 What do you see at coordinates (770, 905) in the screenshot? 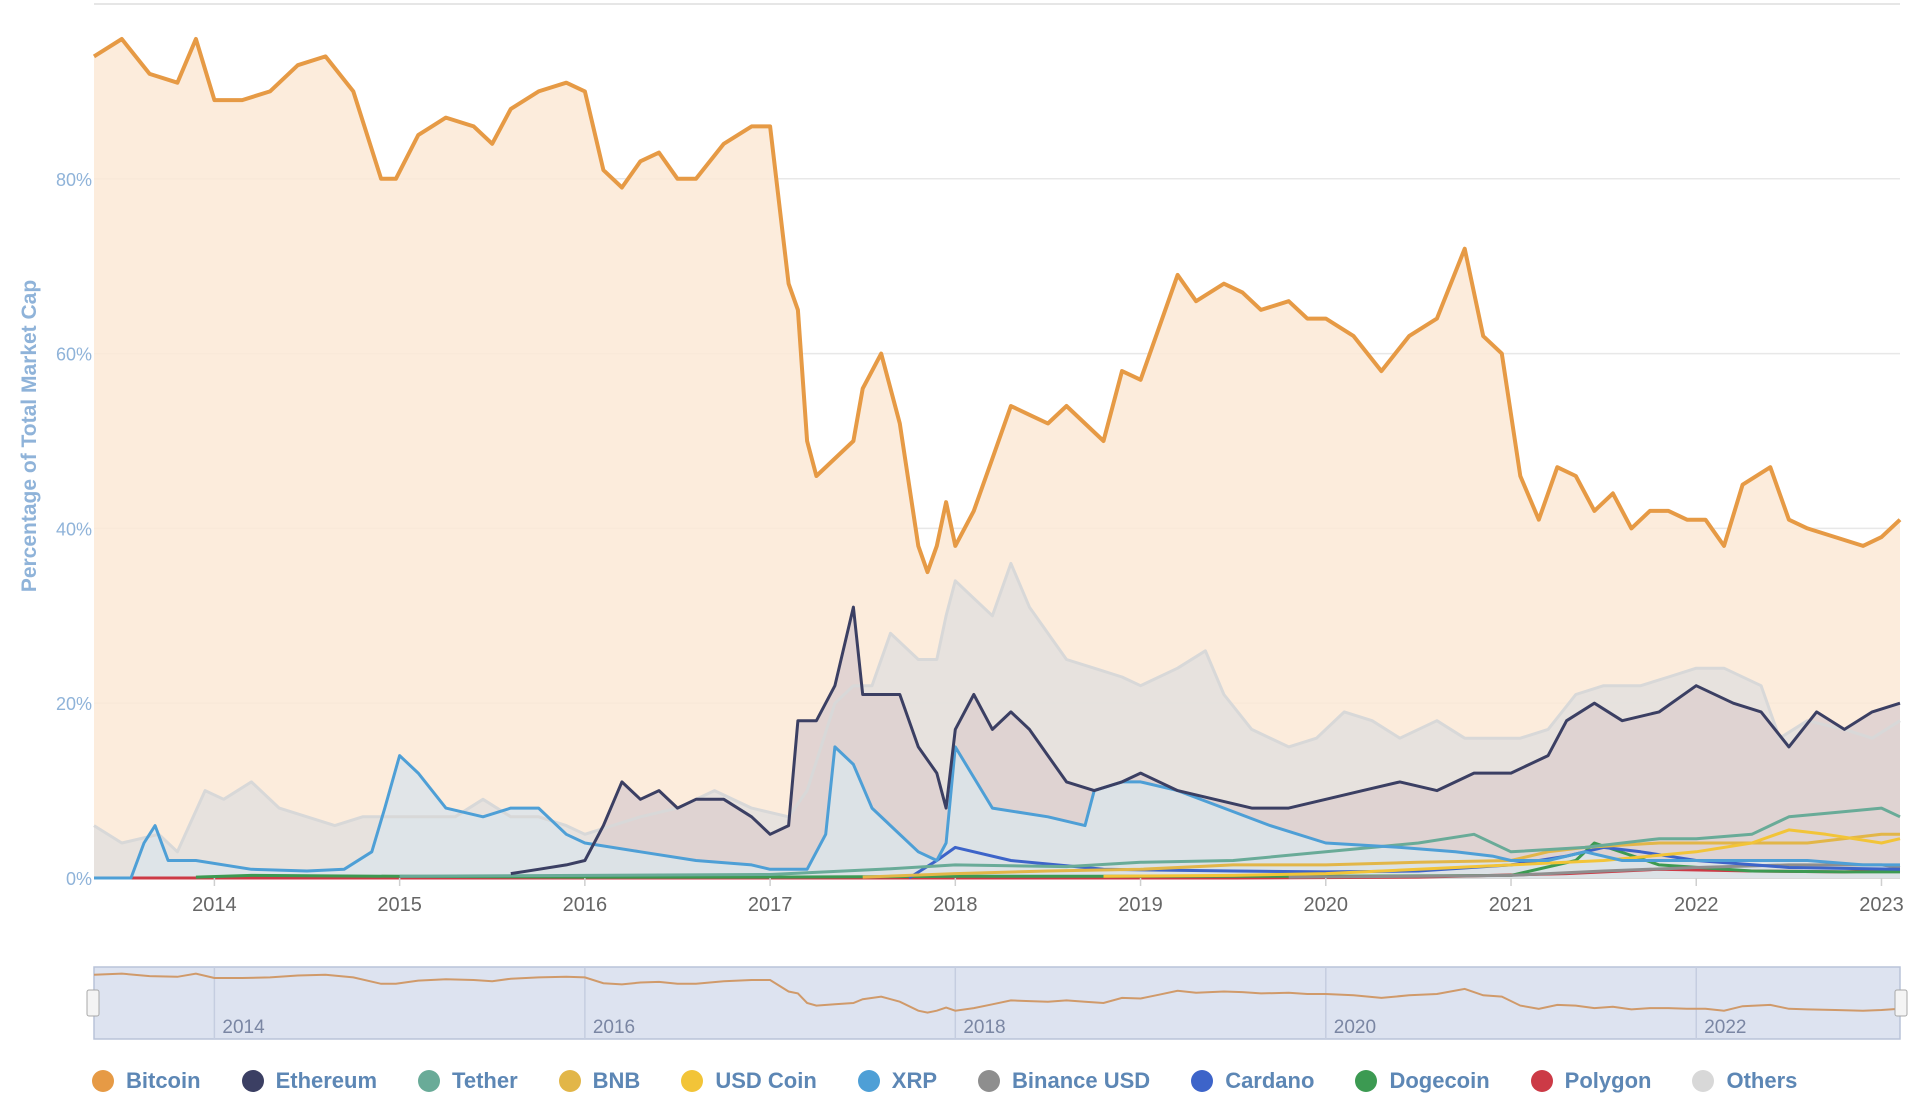
I see `x-tick-label: 2017` at bounding box center [770, 905].